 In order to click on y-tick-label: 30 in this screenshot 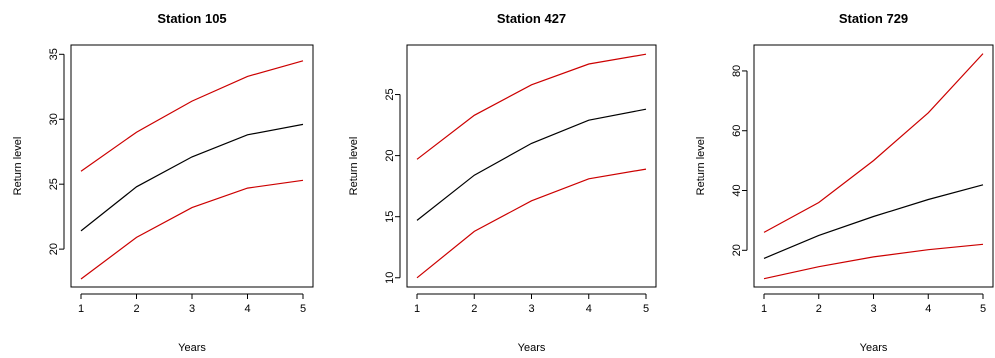, I will do `click(54, 119)`.